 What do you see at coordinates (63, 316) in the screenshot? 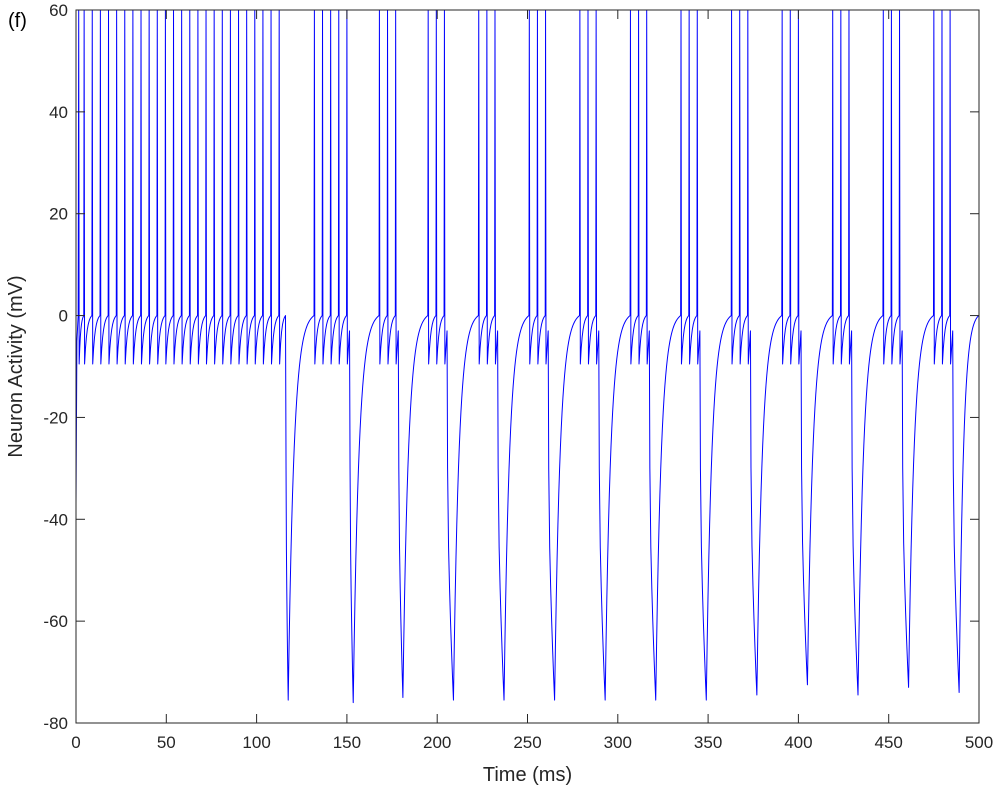
I see `y-tick-label: 0` at bounding box center [63, 316].